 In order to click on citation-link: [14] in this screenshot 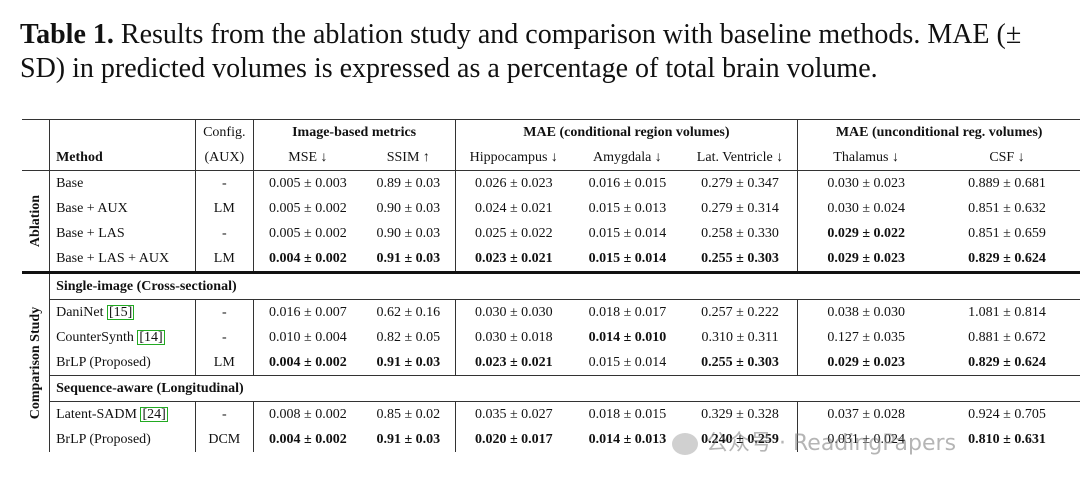, I will do `click(151, 337)`.